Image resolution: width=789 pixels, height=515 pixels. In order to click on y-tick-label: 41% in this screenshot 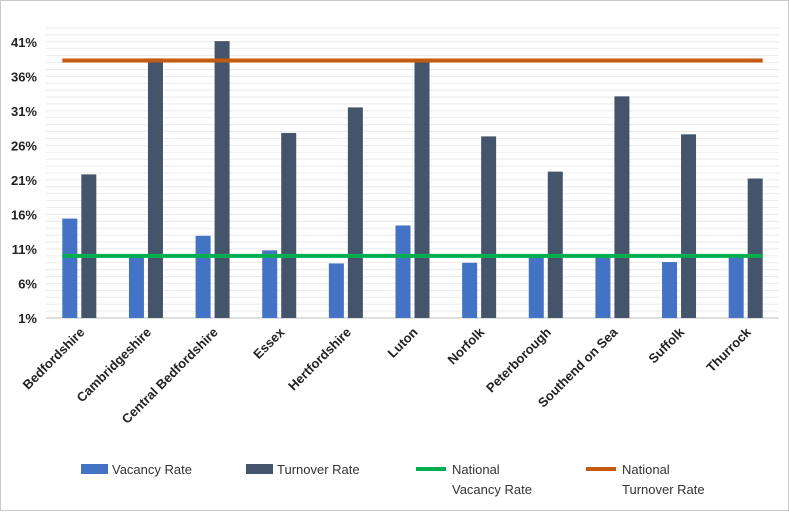, I will do `click(24, 42)`.